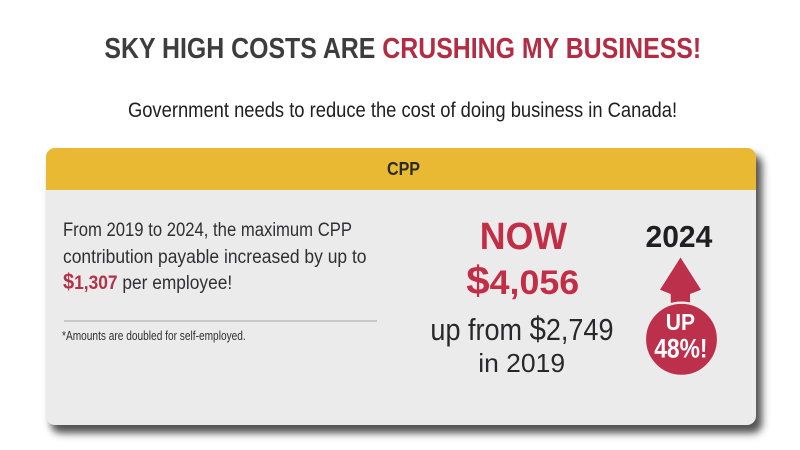  Describe the element at coordinates (680, 349) in the screenshot. I see `svg-text: 48%!` at that location.